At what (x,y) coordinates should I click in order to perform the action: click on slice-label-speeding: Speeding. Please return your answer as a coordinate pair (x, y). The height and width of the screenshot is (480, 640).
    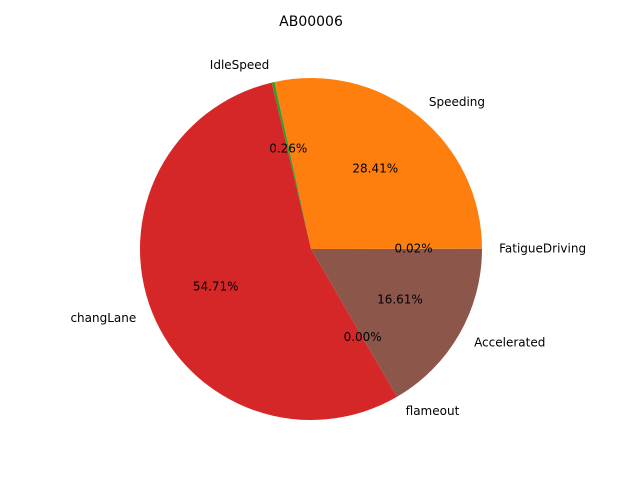
    Looking at the image, I should click on (457, 102).